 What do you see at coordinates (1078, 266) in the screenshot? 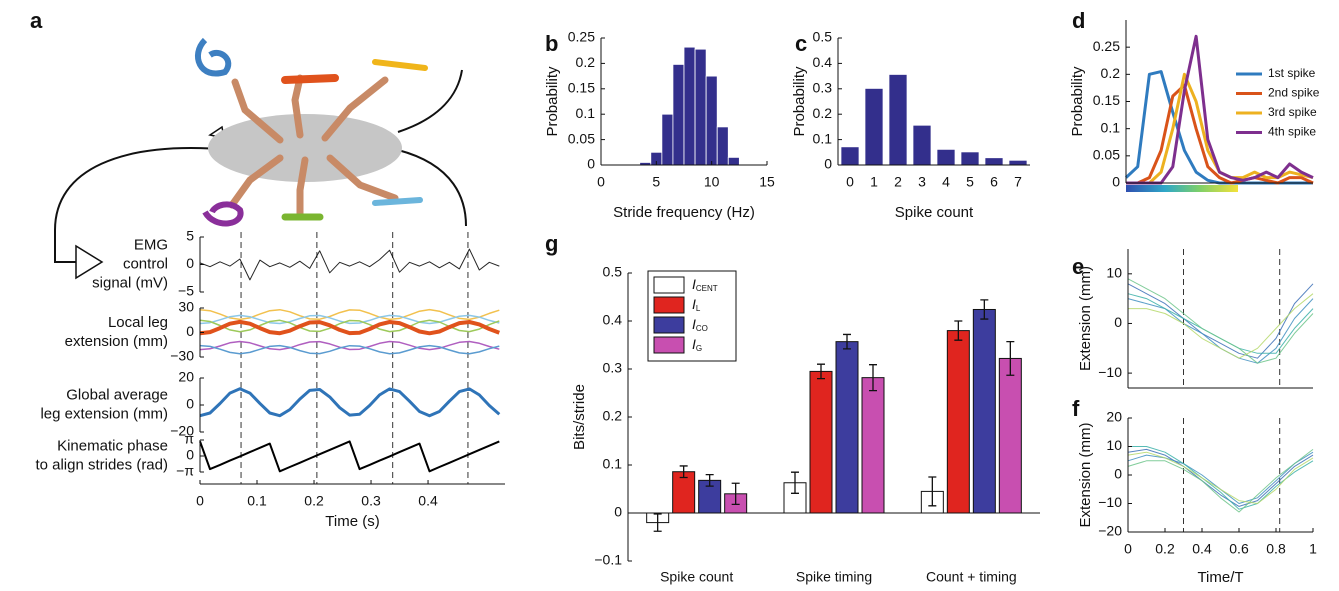
I see `panel-label: e` at bounding box center [1078, 266].